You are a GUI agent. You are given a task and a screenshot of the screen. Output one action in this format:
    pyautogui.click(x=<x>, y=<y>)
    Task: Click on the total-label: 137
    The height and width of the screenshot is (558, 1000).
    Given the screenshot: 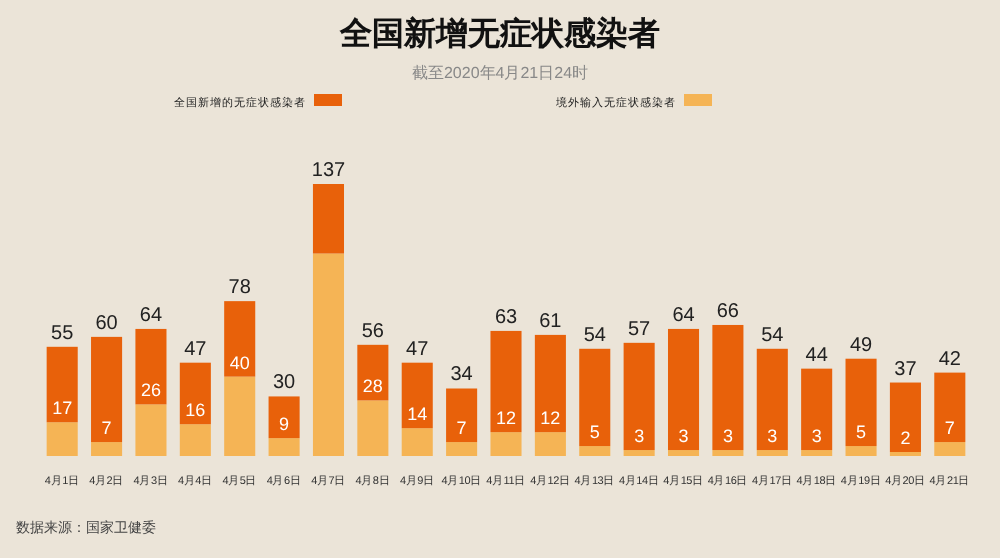 What is the action you would take?
    pyautogui.click(x=328, y=171)
    